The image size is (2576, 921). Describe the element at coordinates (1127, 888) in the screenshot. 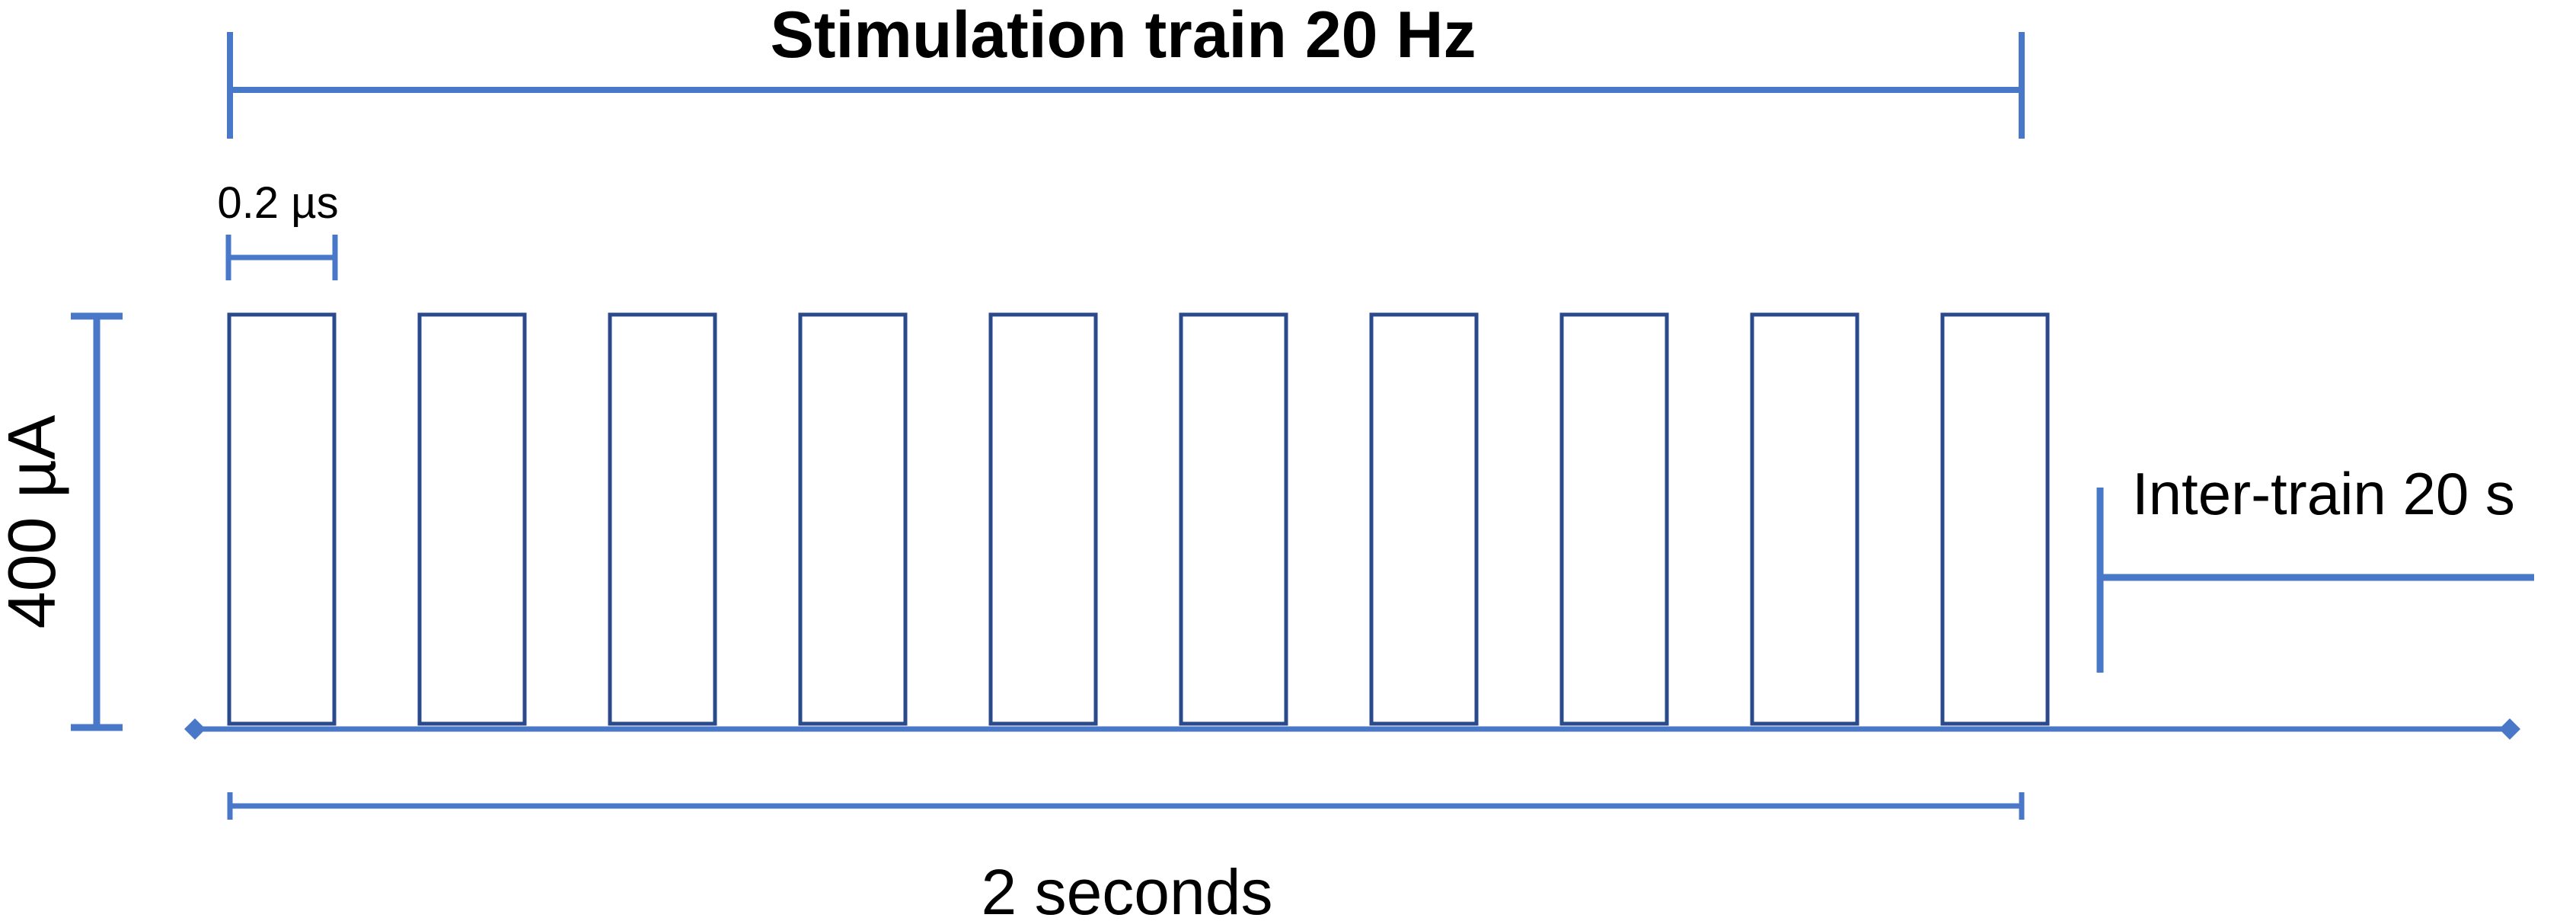

I see `train-duration-label: 2 seconds` at that location.